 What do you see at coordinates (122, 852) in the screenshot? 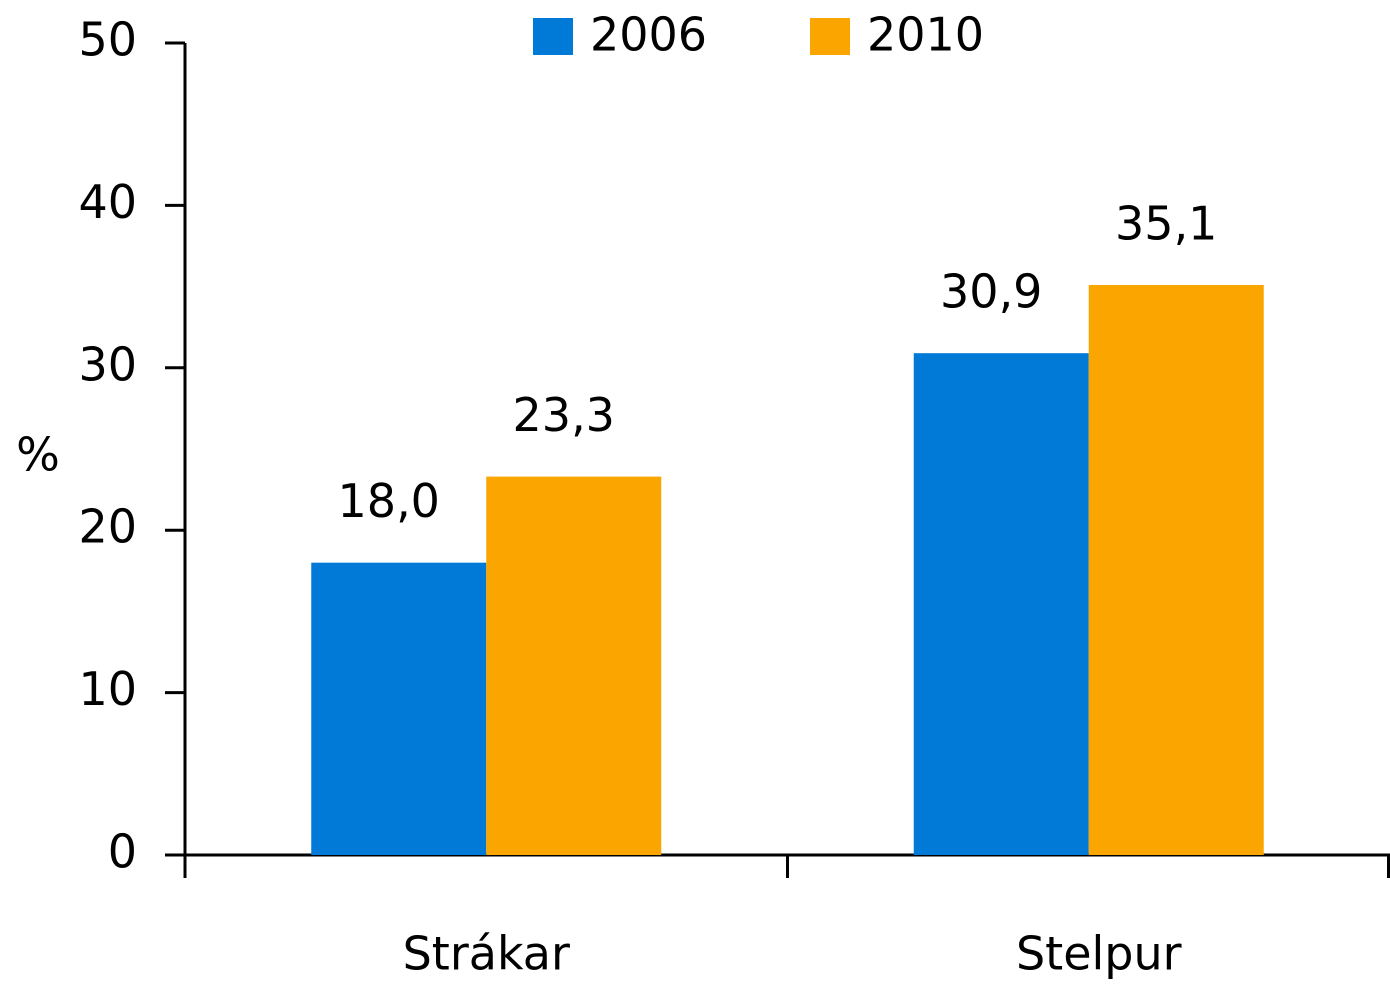
I see `y-tick-label: 0` at bounding box center [122, 852].